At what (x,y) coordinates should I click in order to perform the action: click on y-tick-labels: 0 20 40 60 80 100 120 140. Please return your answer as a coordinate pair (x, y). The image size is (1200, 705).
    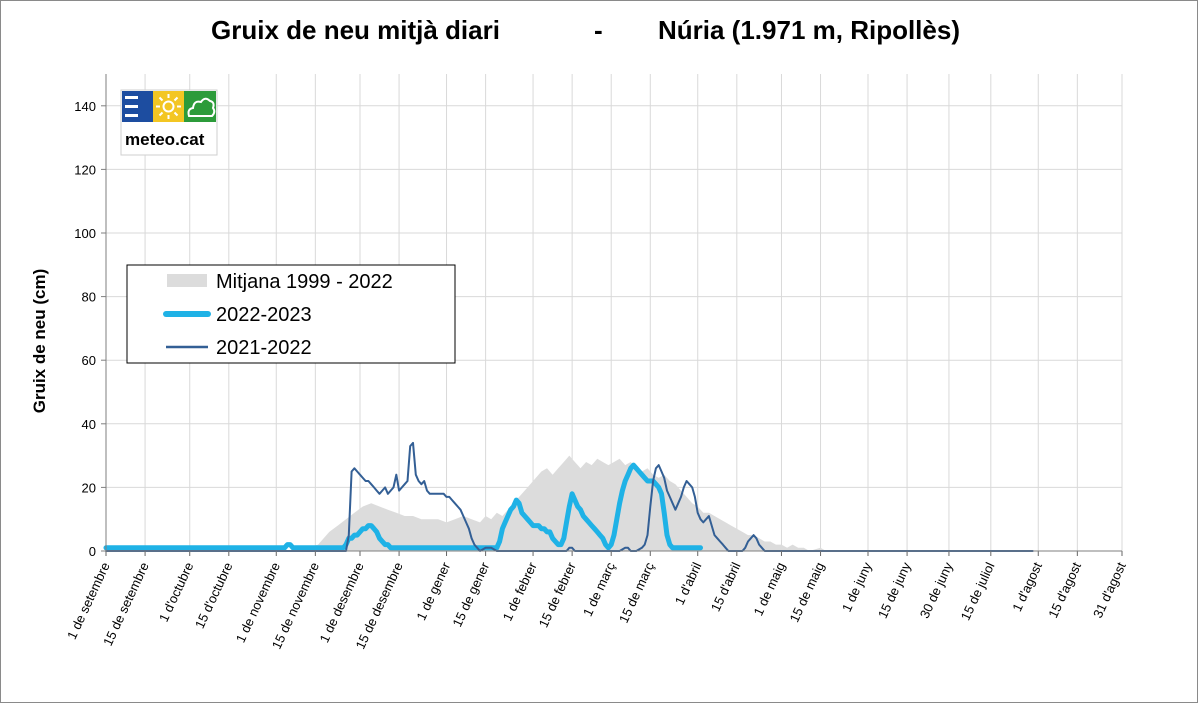
    Looking at the image, I should click on (85, 329).